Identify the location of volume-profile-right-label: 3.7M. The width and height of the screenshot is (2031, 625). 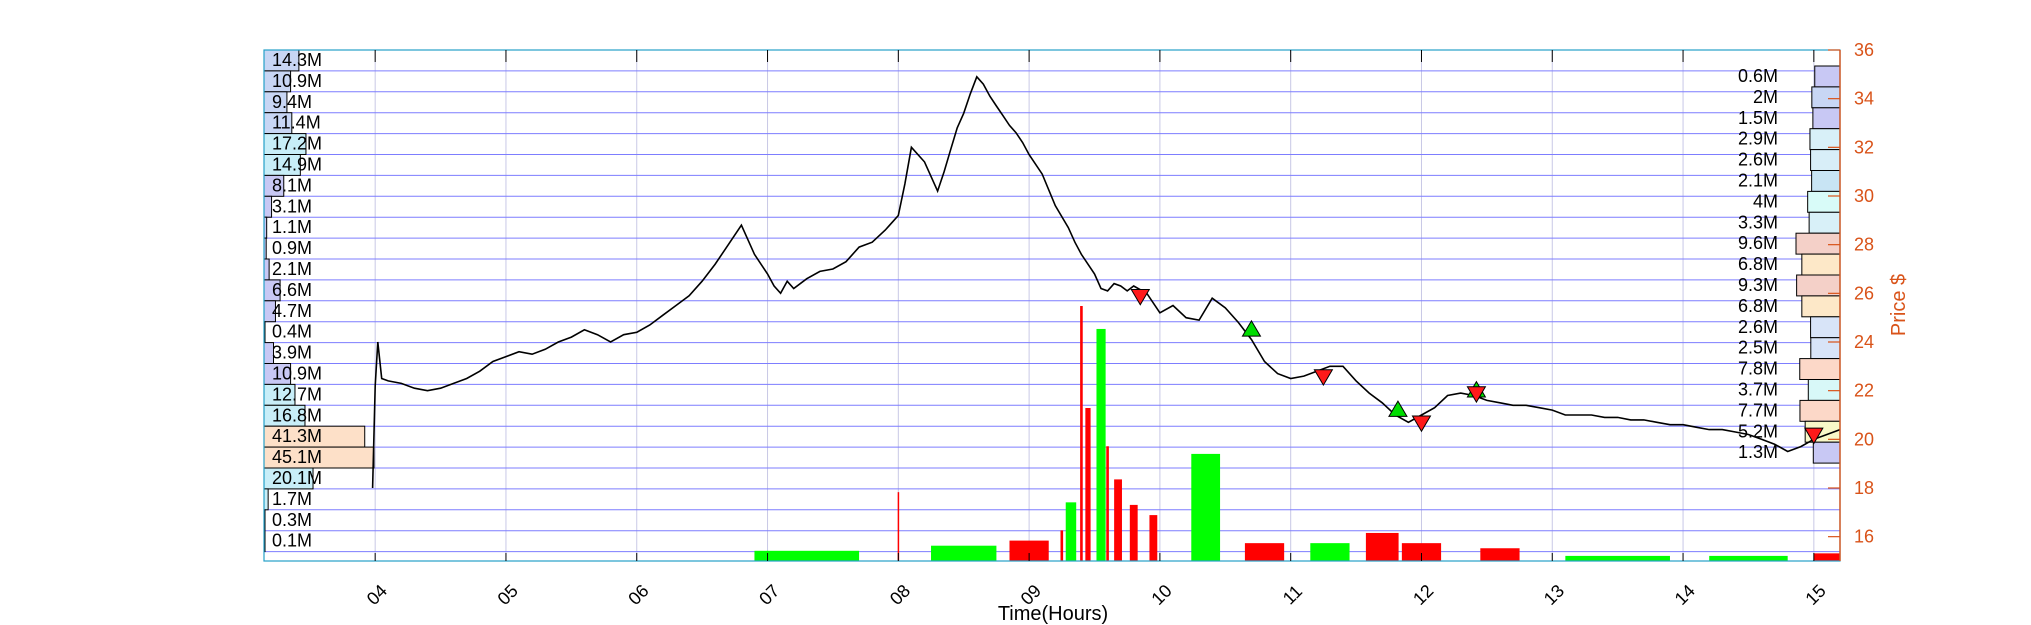
(1758, 390).